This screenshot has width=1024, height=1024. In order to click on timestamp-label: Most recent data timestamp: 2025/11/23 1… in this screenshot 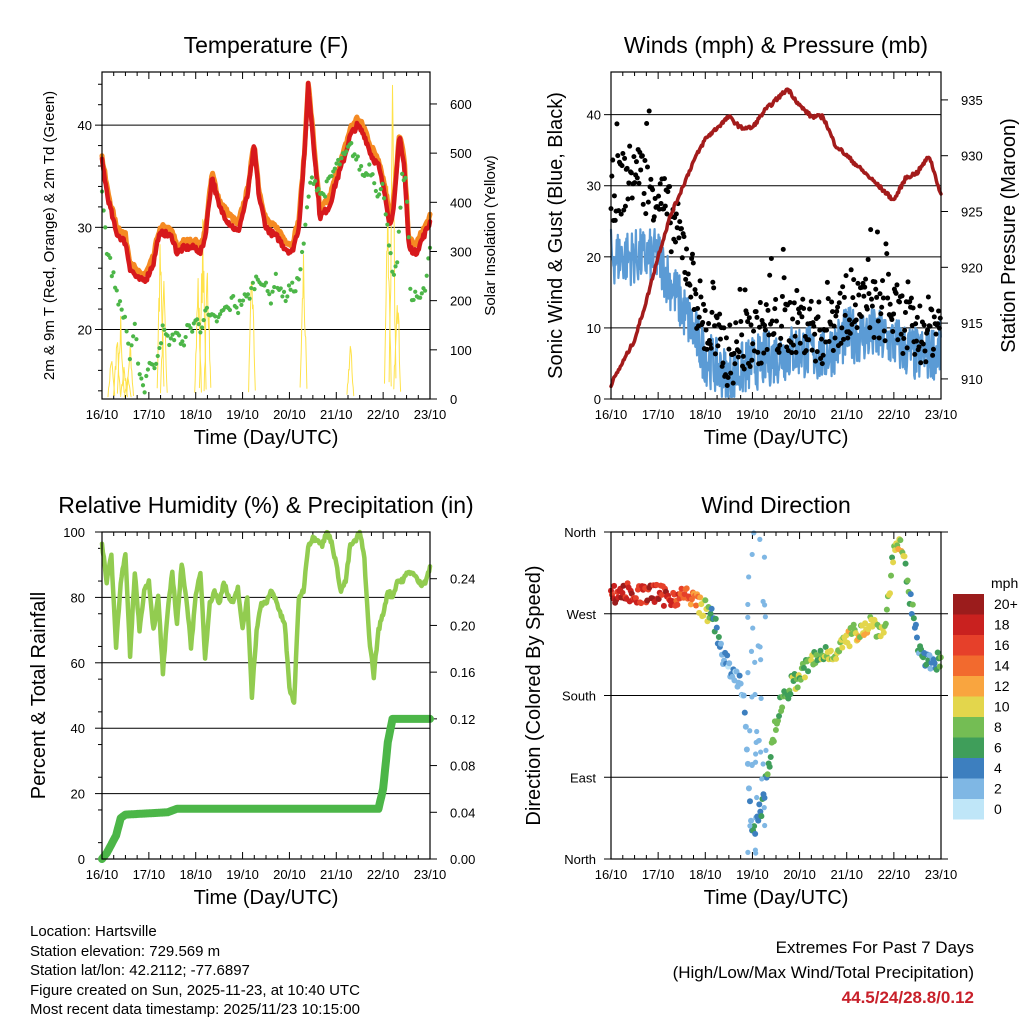, I will do `click(195, 1009)`.